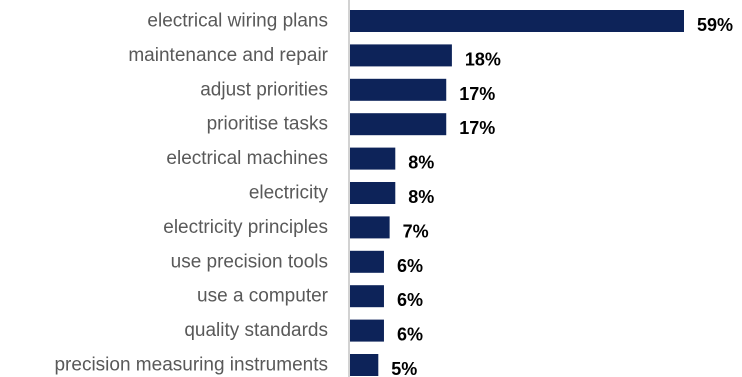  I want to click on category-label-1: maintenance and repair, so click(228, 55).